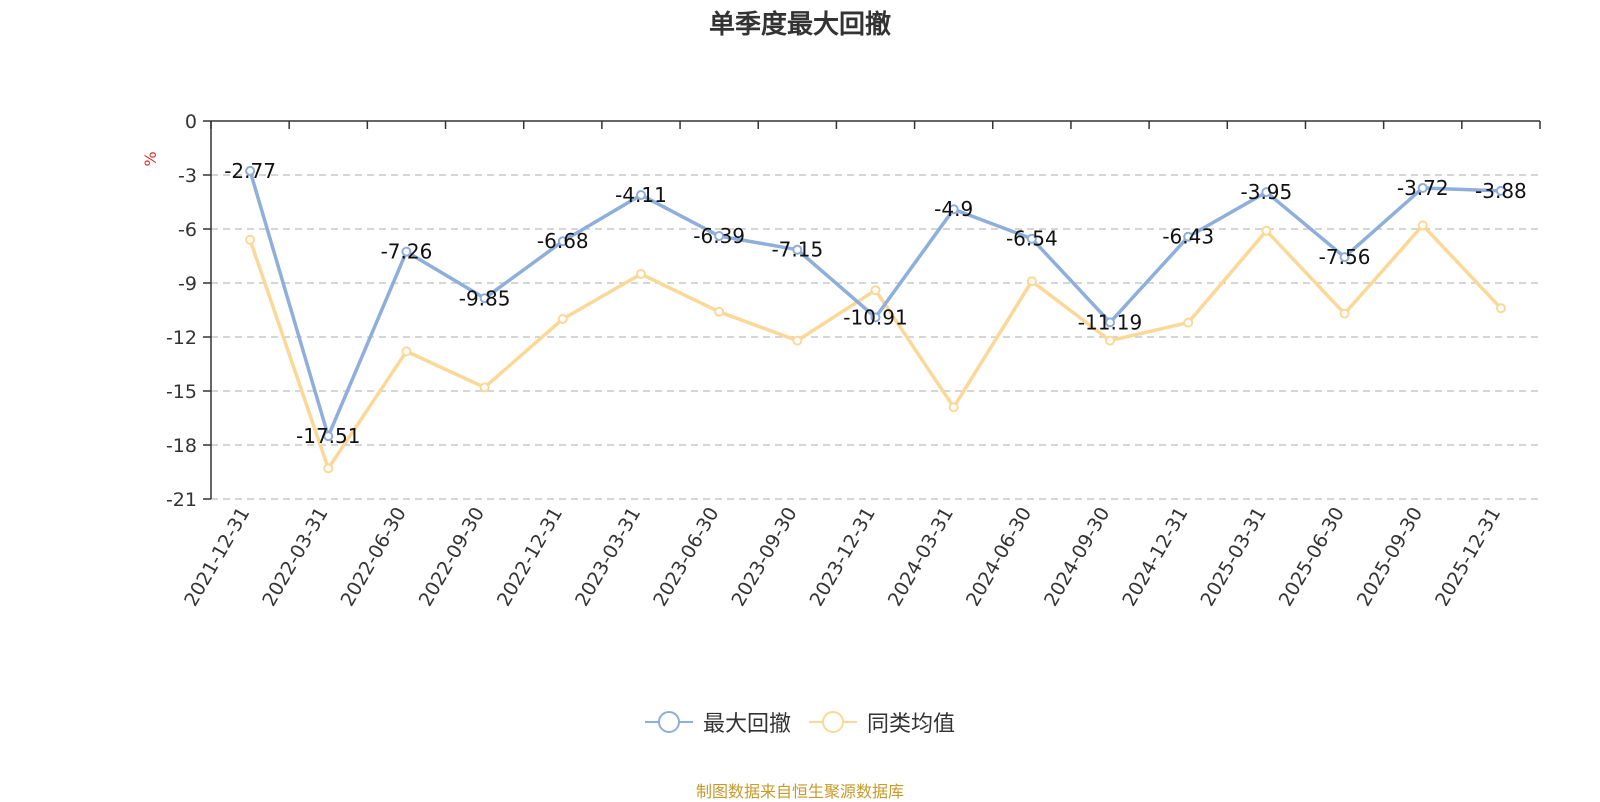 The image size is (1600, 802). I want to click on x-tick-label: 2022-06-30, so click(374, 557).